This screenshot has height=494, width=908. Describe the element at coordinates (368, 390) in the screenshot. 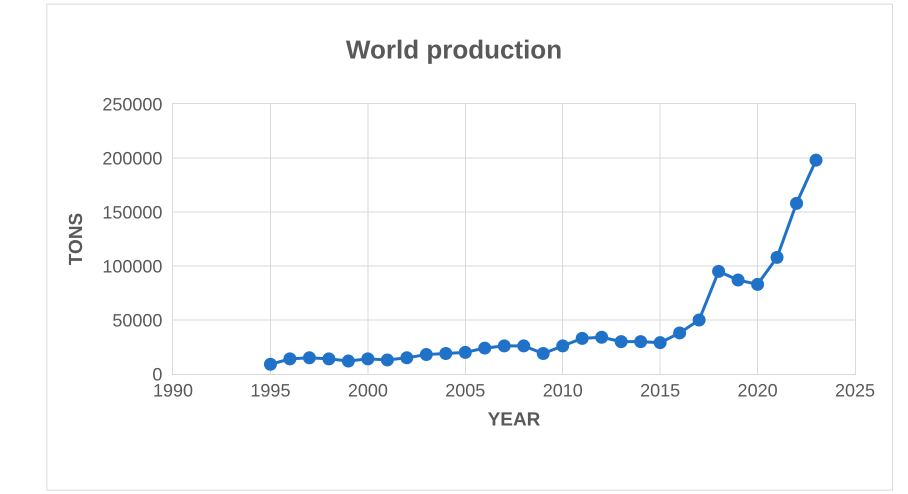

I see `x-tick-label: 2000` at that location.